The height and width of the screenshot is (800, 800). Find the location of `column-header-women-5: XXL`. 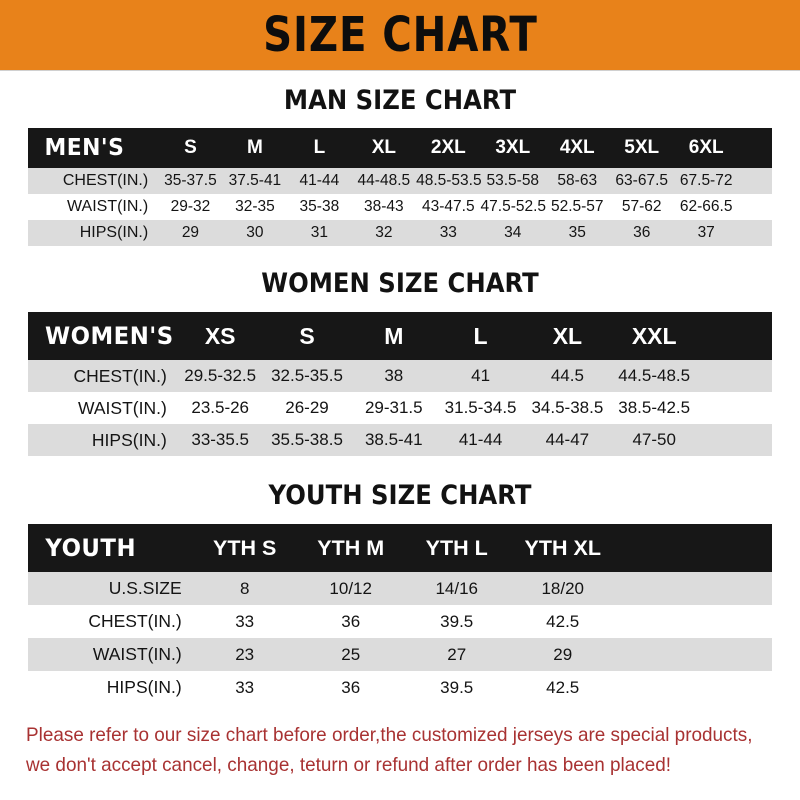

column-header-women-5: XXL is located at coordinates (654, 335).